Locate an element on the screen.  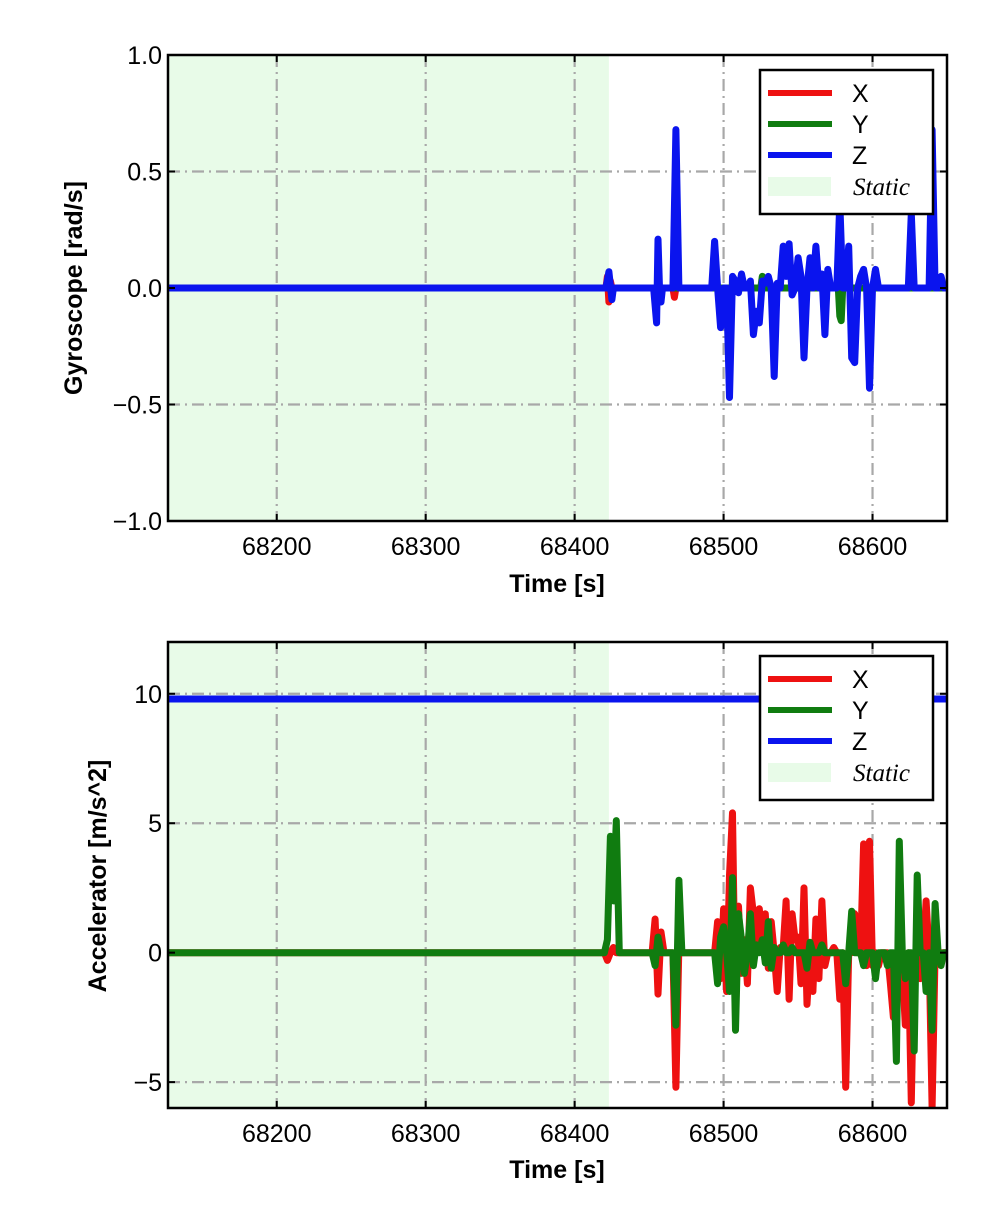
y-tick-label: 5 is located at coordinates (155, 824).